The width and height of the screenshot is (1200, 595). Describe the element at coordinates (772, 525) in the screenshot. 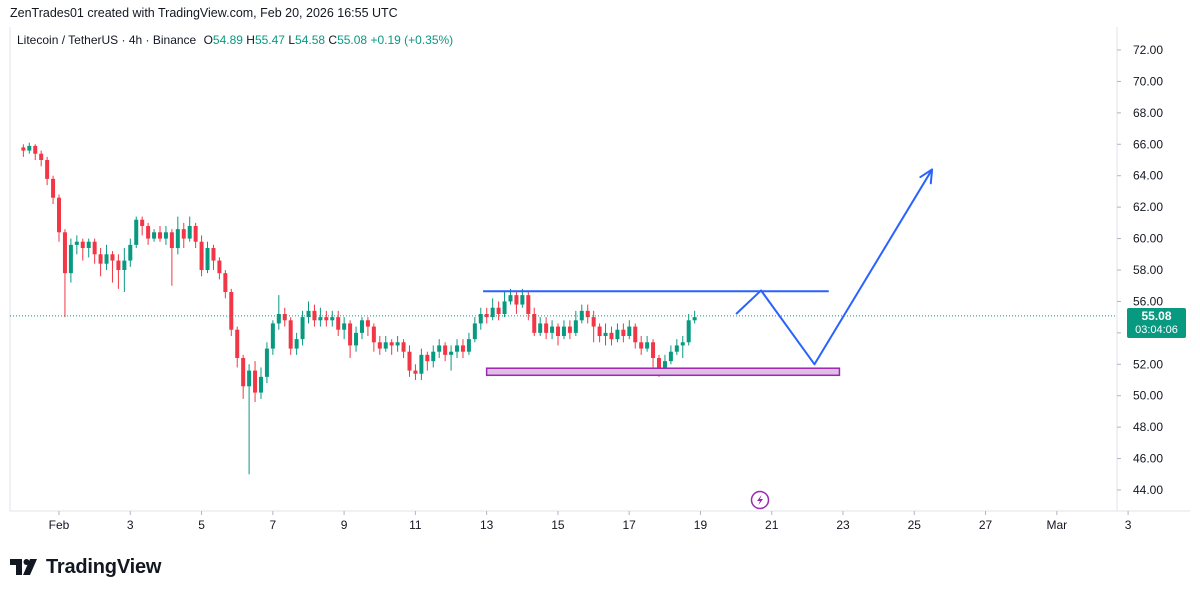

I see `time-tick-label: 21` at that location.